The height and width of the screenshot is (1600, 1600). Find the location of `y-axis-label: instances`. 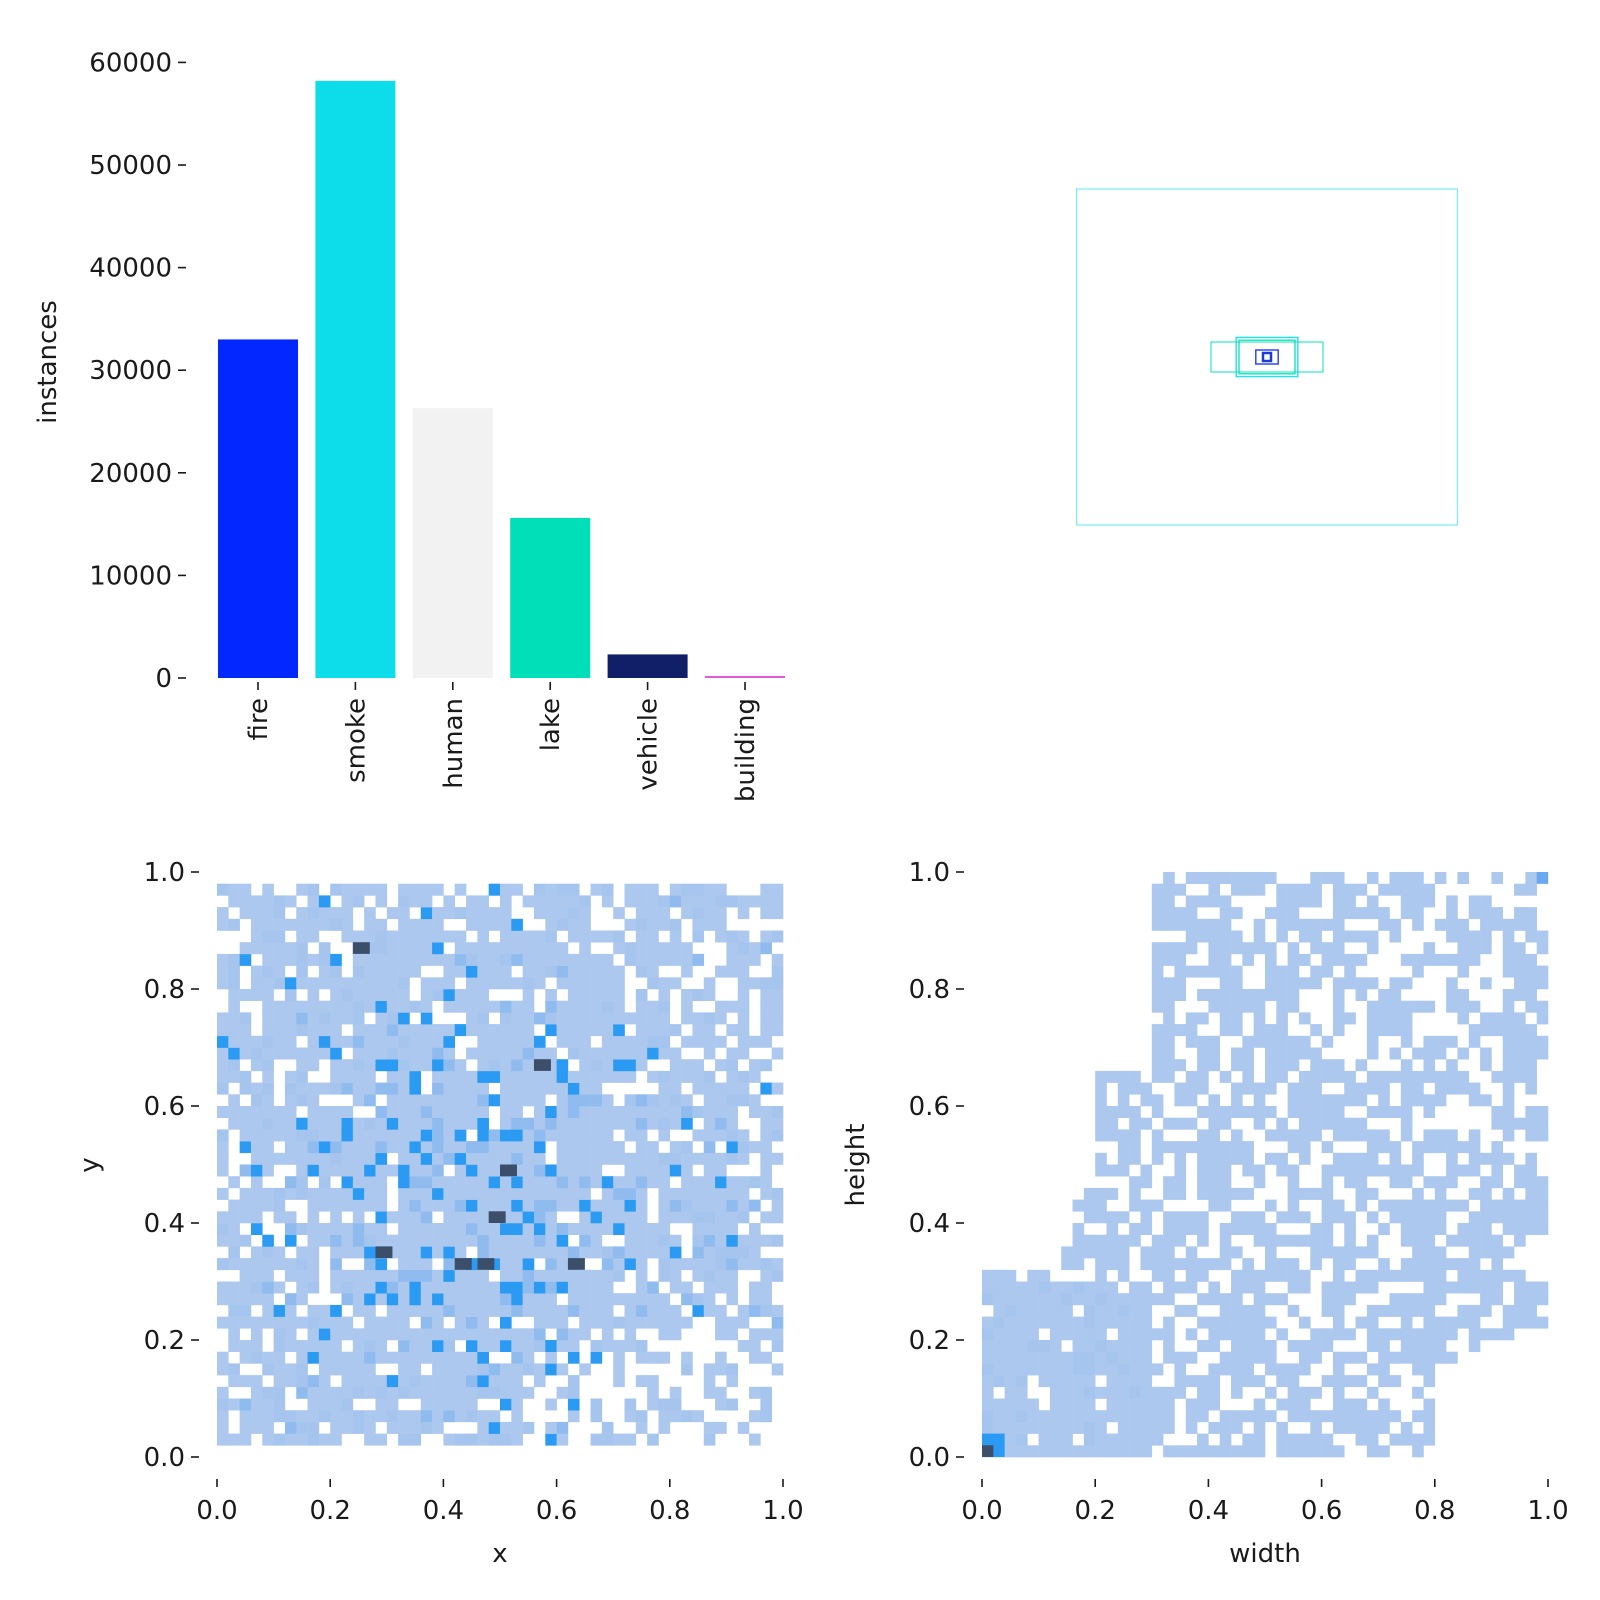

y-axis-label: instances is located at coordinates (48, 362).